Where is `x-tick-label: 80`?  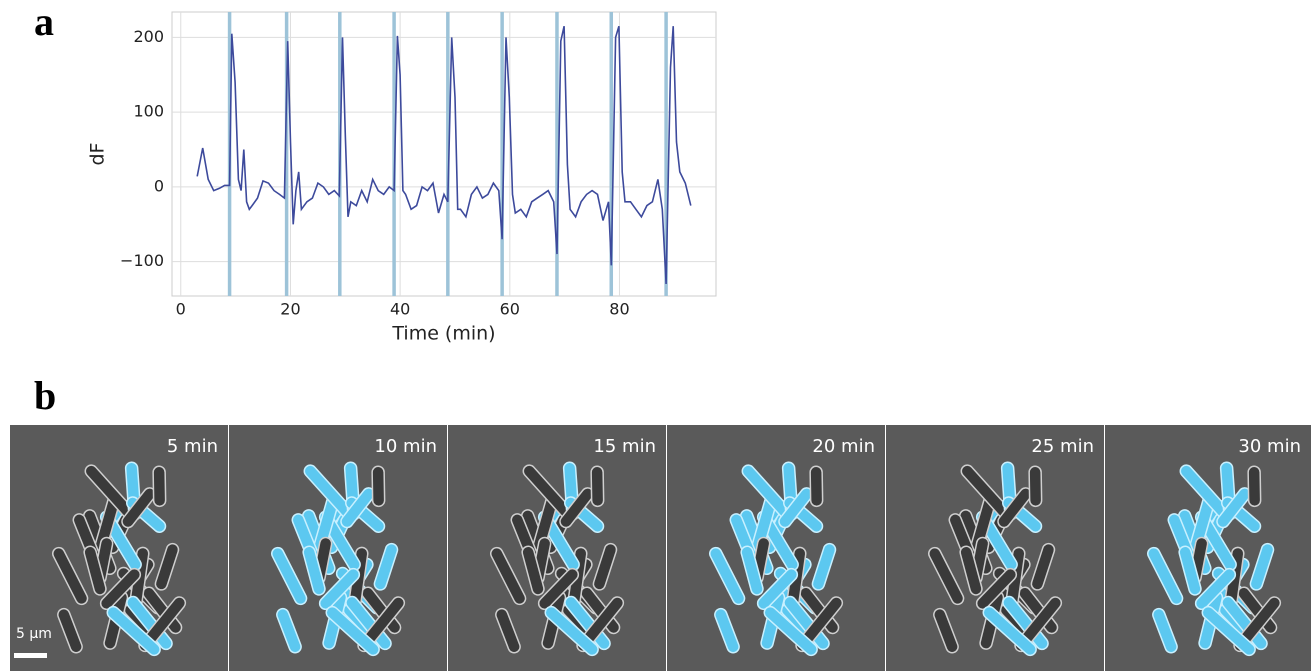 x-tick-label: 80 is located at coordinates (619, 309).